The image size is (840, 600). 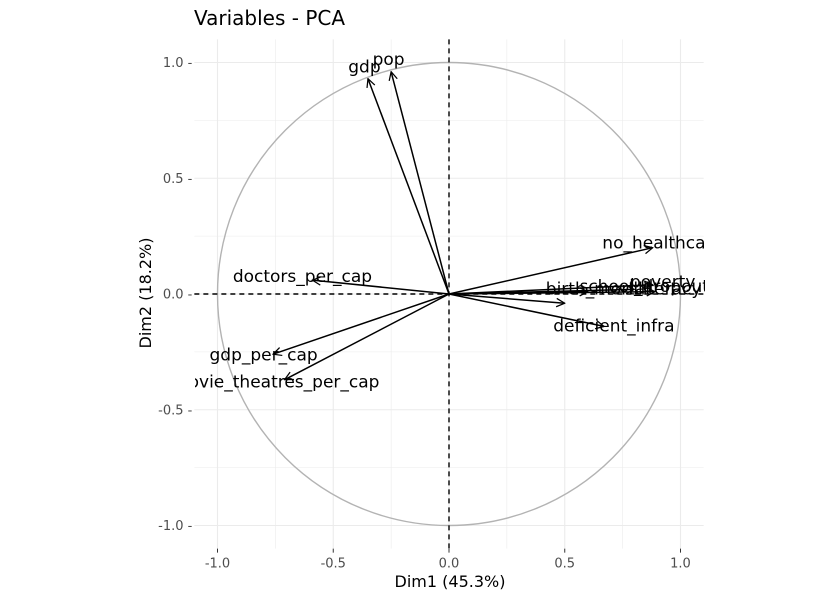 I want to click on x-axis-ticks: -1.0 -0.5 0.0 0.5 1.0, so click(x=448, y=560).